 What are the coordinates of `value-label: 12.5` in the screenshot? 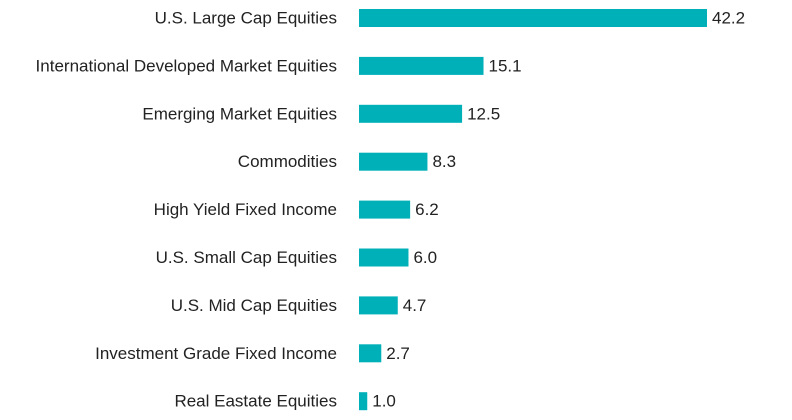 It's located at (483, 113).